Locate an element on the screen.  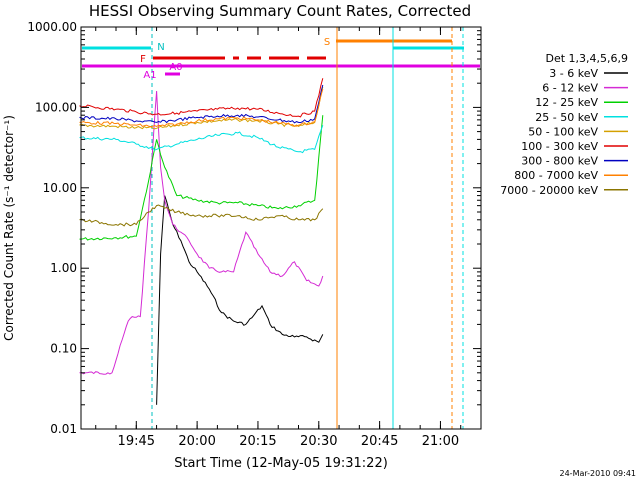
annotation-label: A1 is located at coordinates (149, 75).